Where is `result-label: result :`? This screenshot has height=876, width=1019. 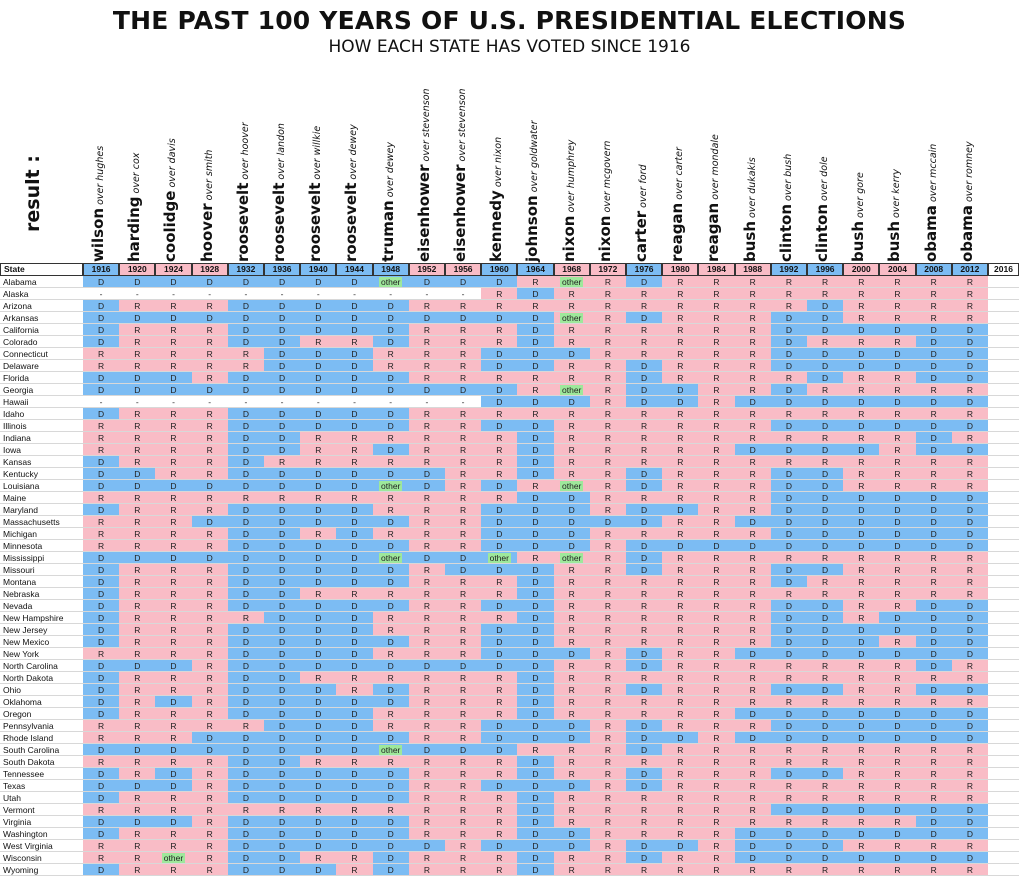 result-label: result : is located at coordinates (33, 193).